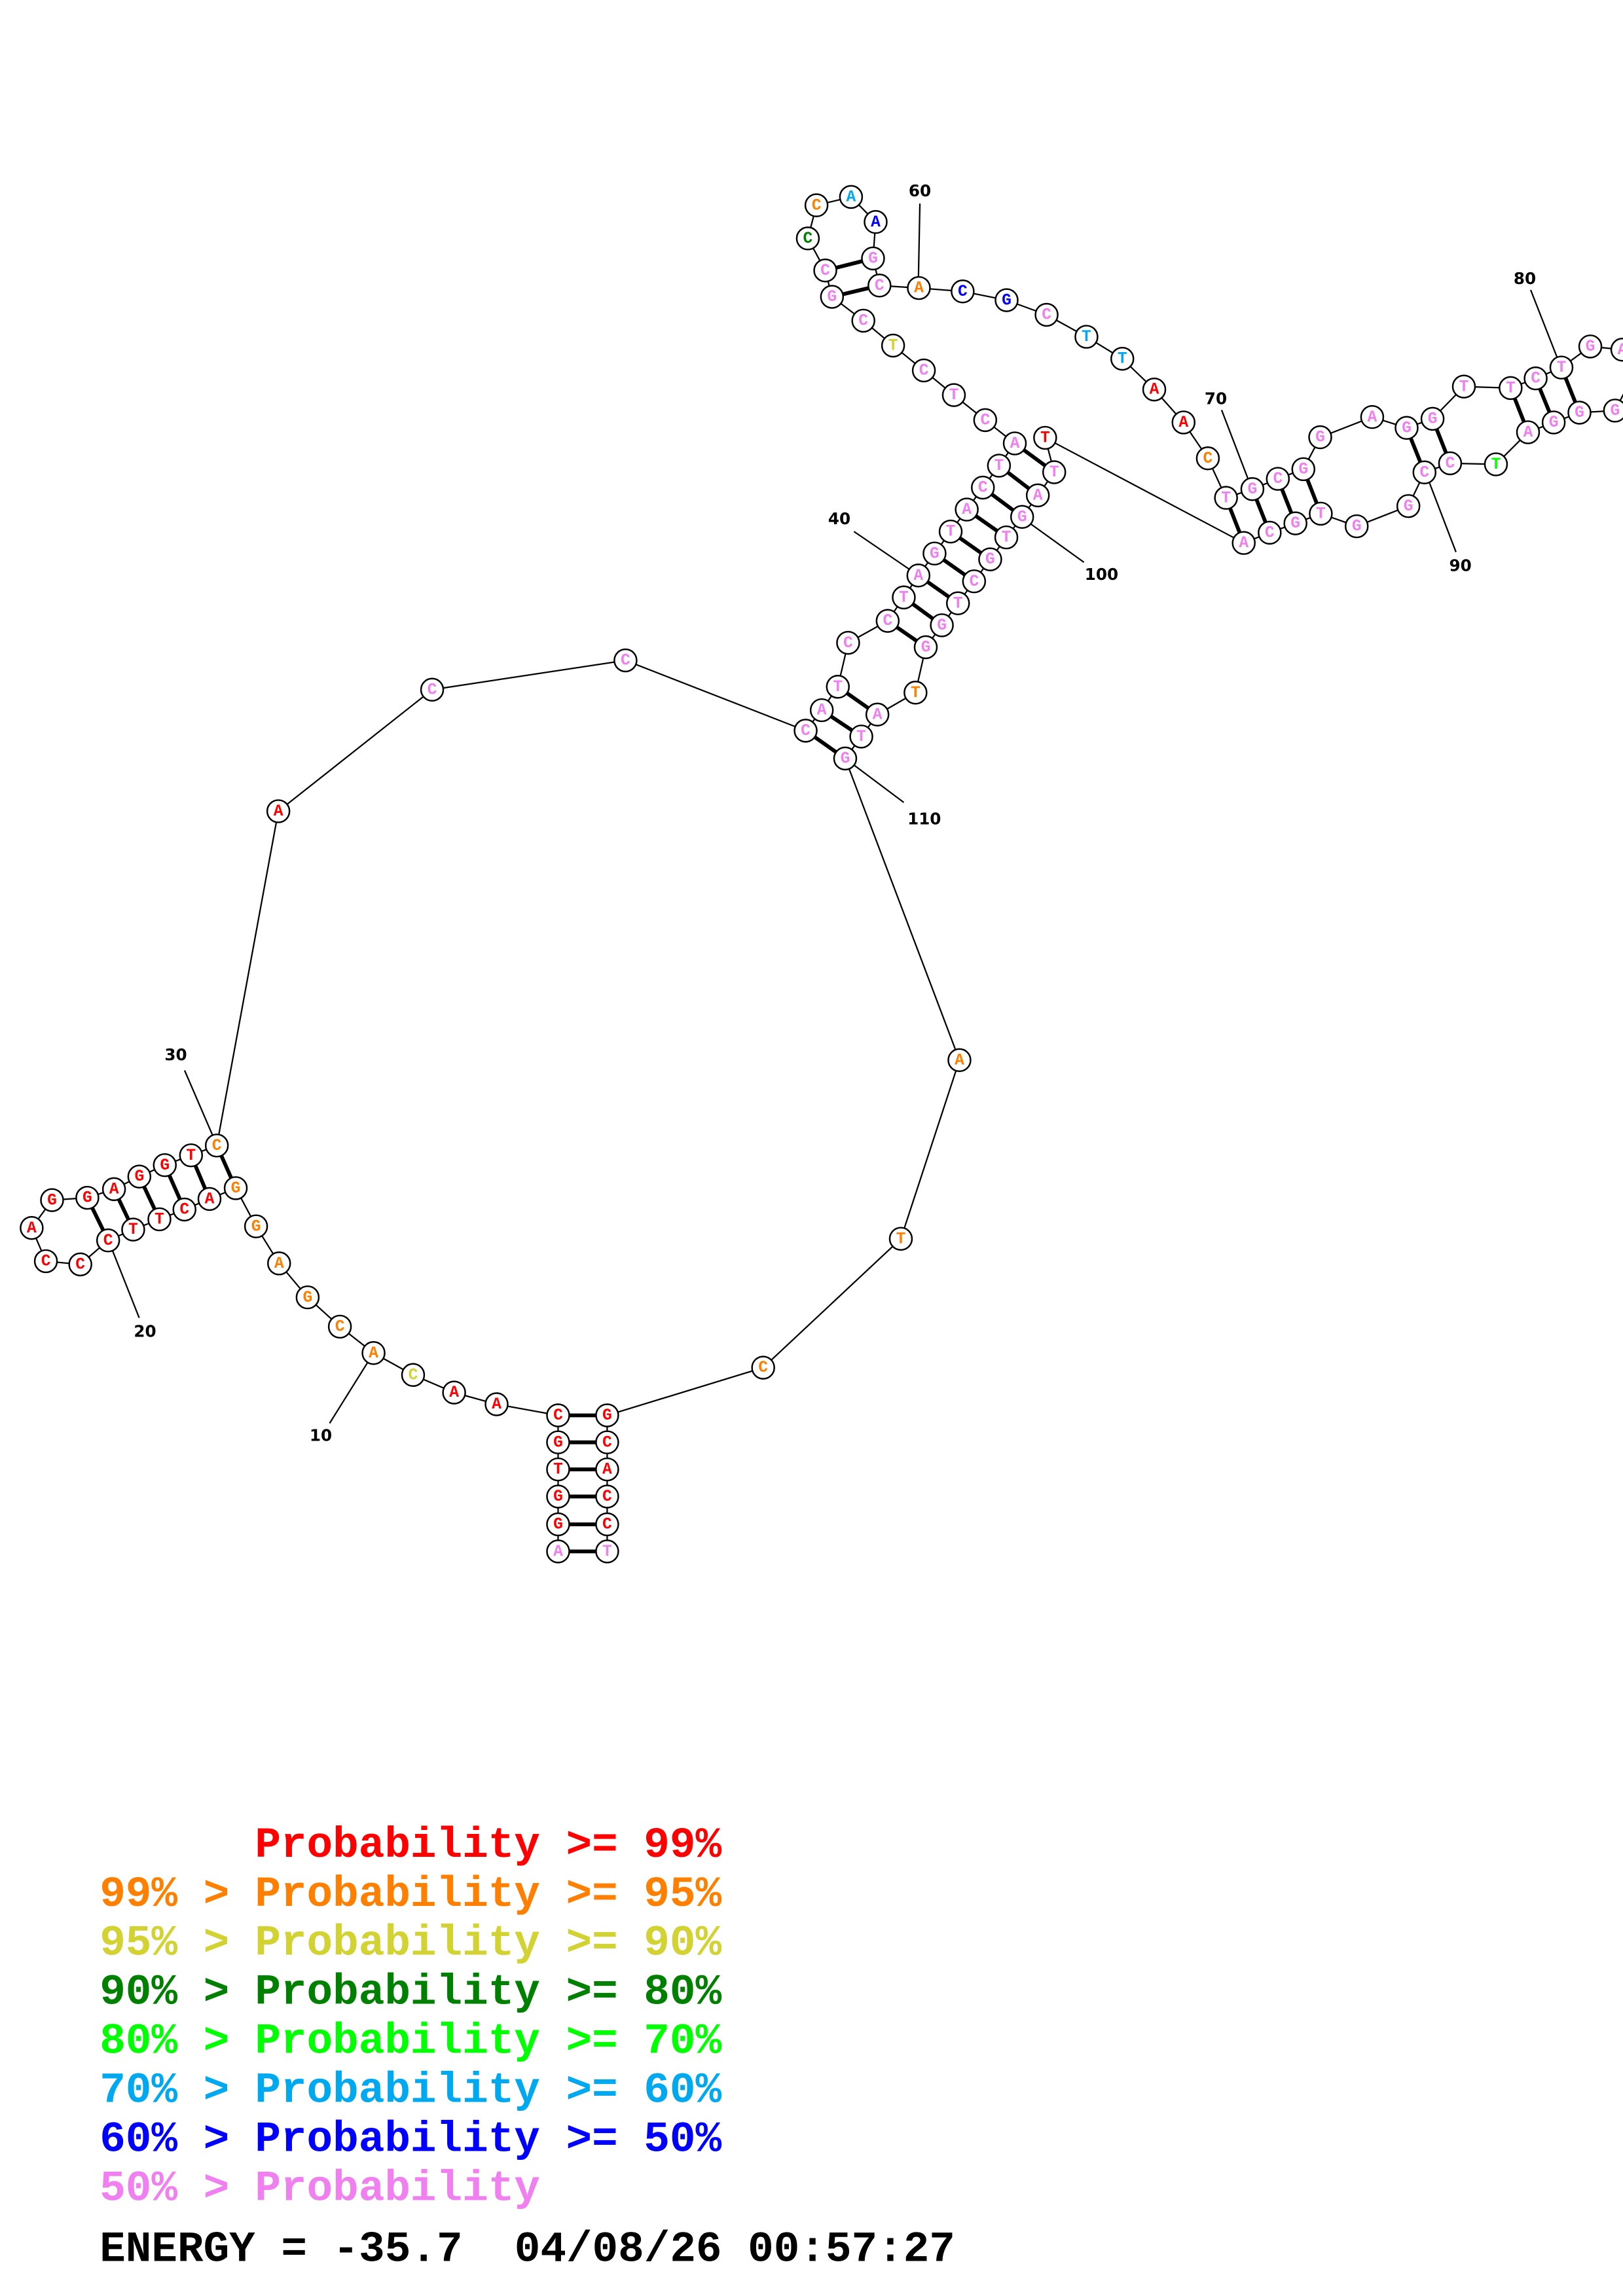 This screenshot has width=1623, height=2296. Describe the element at coordinates (175, 1054) in the screenshot. I see `position-number-label: 30` at that location.